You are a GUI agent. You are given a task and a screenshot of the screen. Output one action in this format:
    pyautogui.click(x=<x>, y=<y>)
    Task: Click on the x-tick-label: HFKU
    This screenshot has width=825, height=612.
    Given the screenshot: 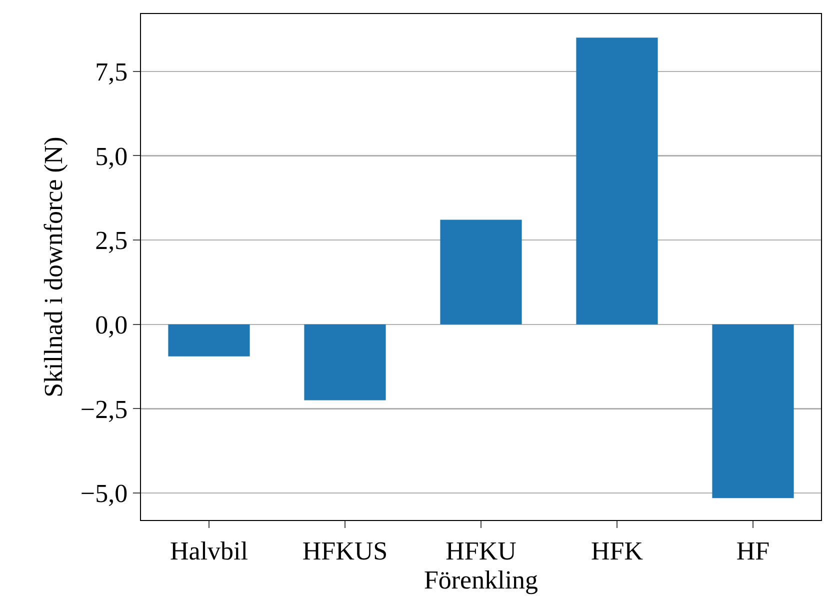 What is the action you would take?
    pyautogui.click(x=481, y=551)
    